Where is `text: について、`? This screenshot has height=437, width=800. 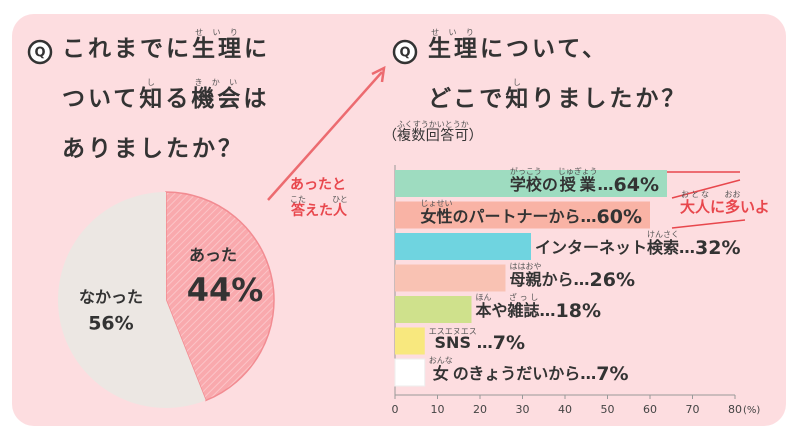
text: について、 is located at coordinates (544, 49).